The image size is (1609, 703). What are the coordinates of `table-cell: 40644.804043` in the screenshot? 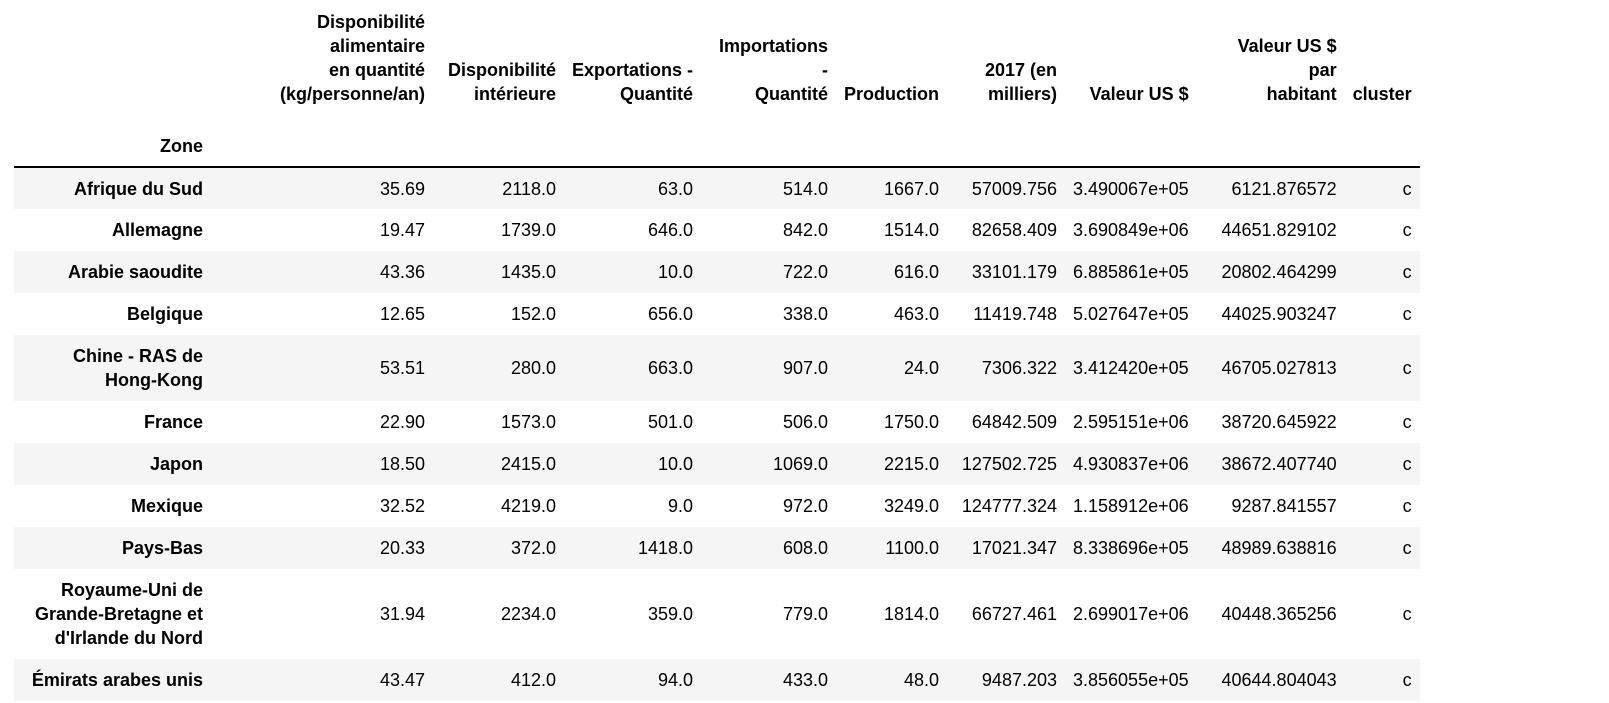 It's located at (1279, 680).